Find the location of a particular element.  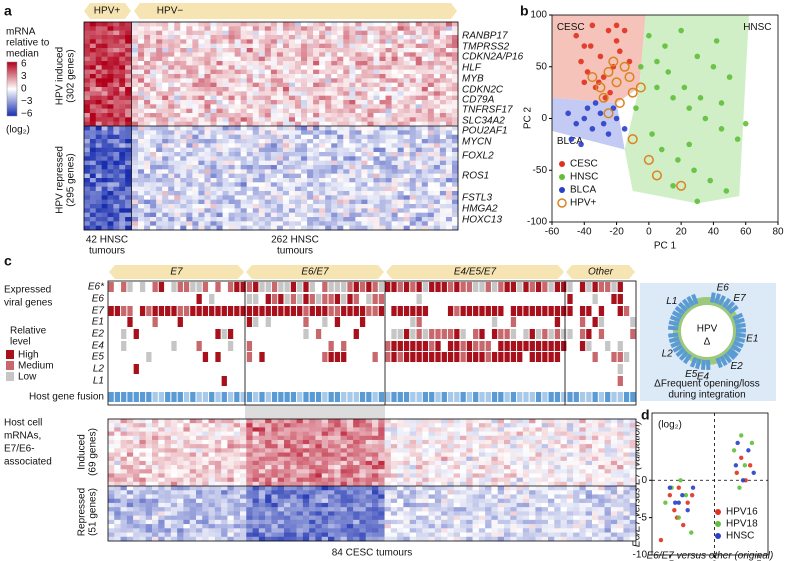

fusion-cell is located at coordinates (149, 397).